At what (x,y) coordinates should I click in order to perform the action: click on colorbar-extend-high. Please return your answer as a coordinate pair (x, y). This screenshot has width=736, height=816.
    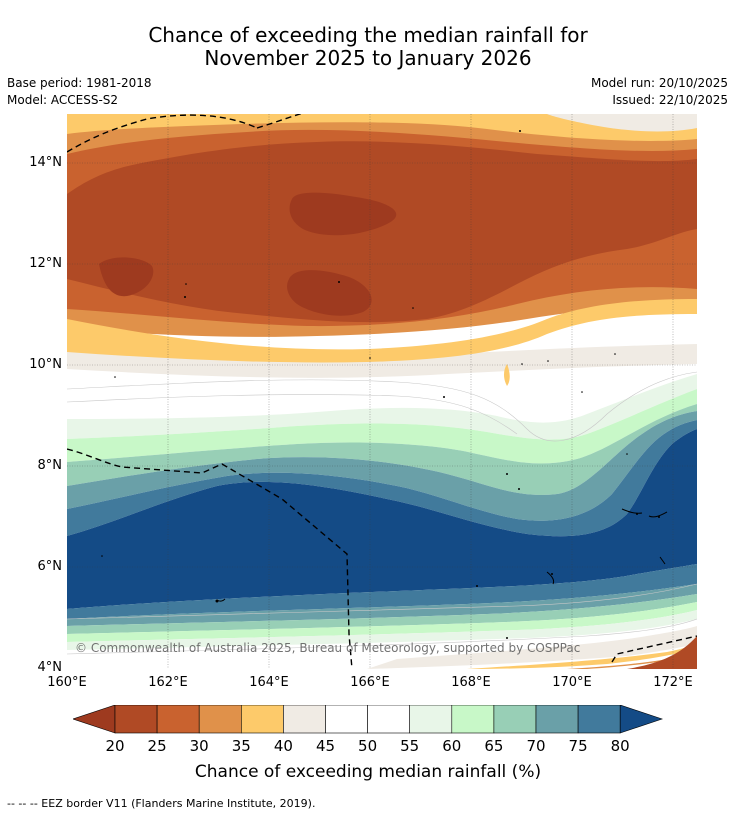
    Looking at the image, I should click on (641, 719).